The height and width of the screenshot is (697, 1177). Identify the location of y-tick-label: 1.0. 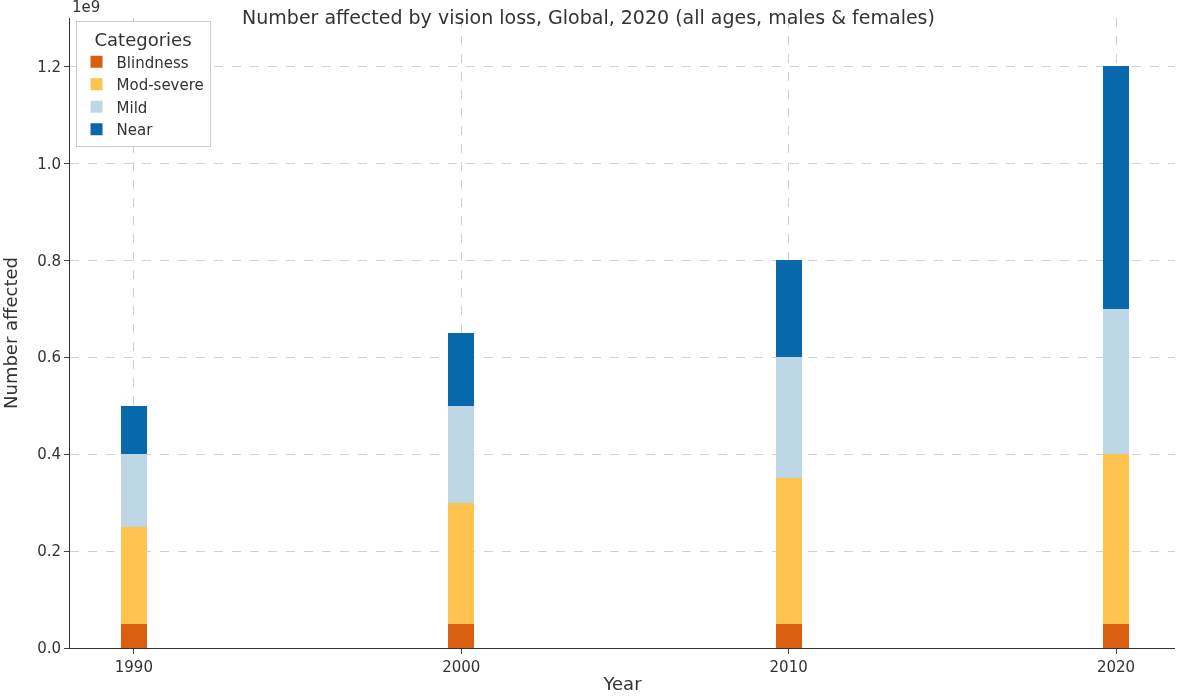
(49, 163).